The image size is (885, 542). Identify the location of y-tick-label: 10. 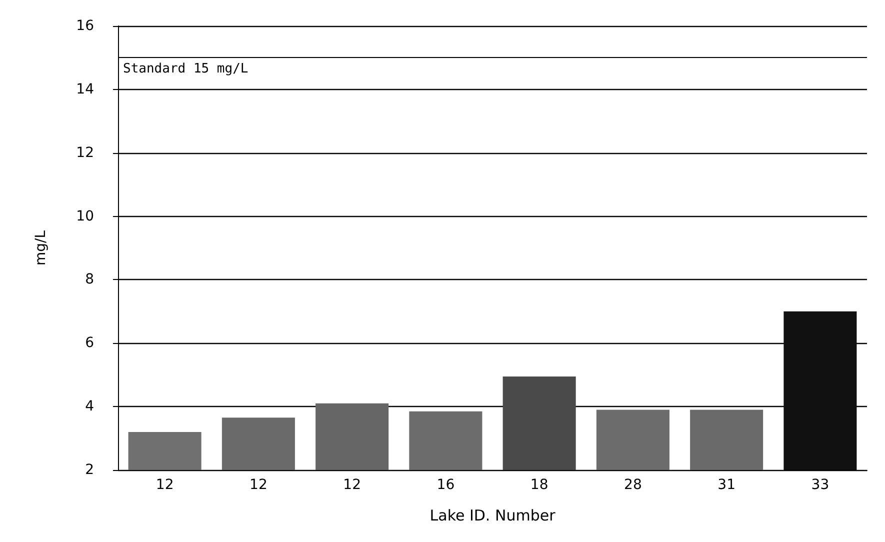
(85, 216).